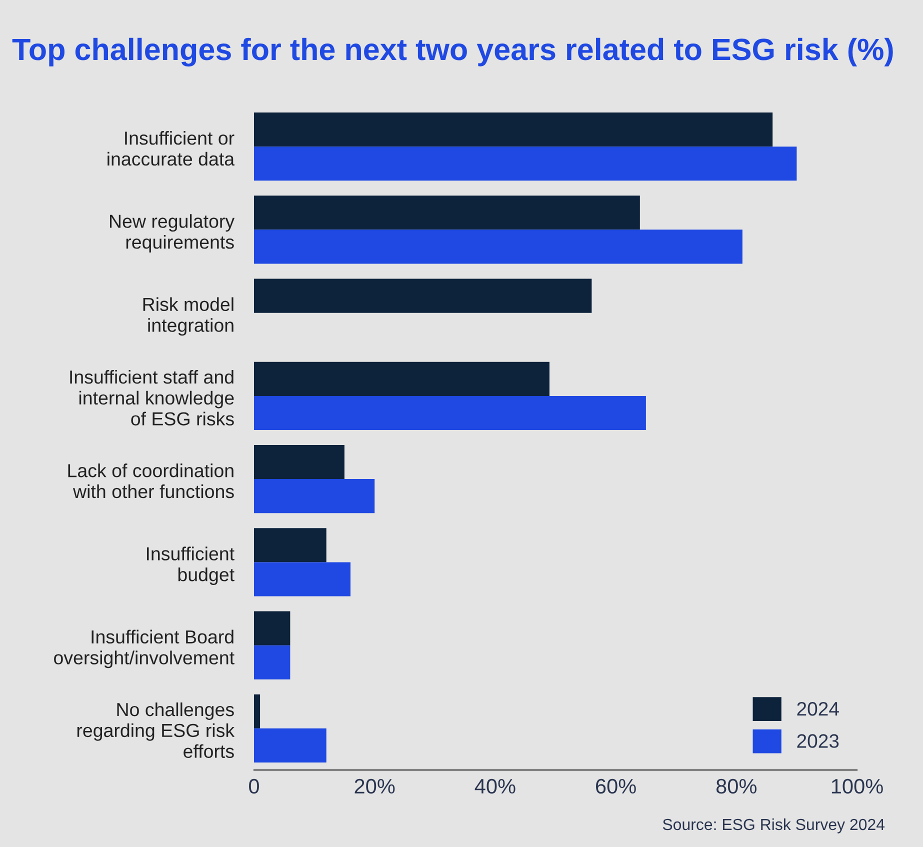 Image resolution: width=923 pixels, height=847 pixels. Describe the element at coordinates (857, 786) in the screenshot. I see `x-tick-label: 100%` at that location.